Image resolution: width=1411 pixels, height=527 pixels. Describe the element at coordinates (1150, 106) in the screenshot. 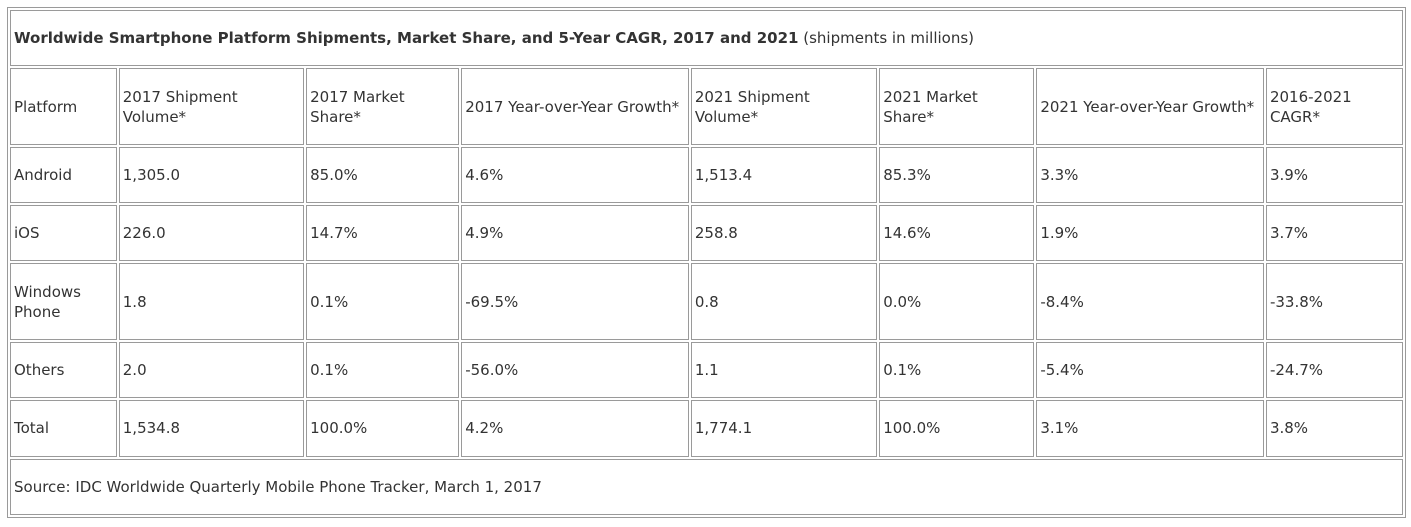

I see `column-header: 2021 Year-over-Year Growth*` at that location.